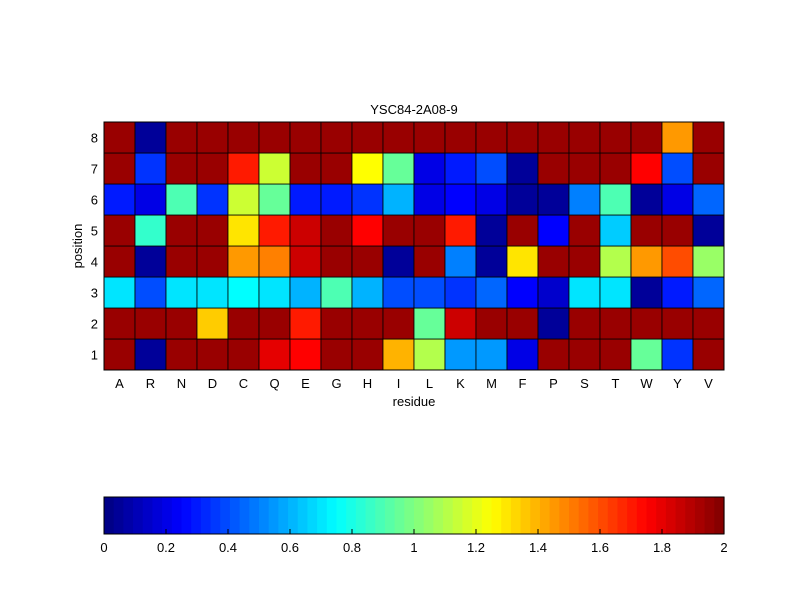 This screenshot has height=600, width=800. I want to click on colorbar-tick-label: 0.6, so click(290, 547).